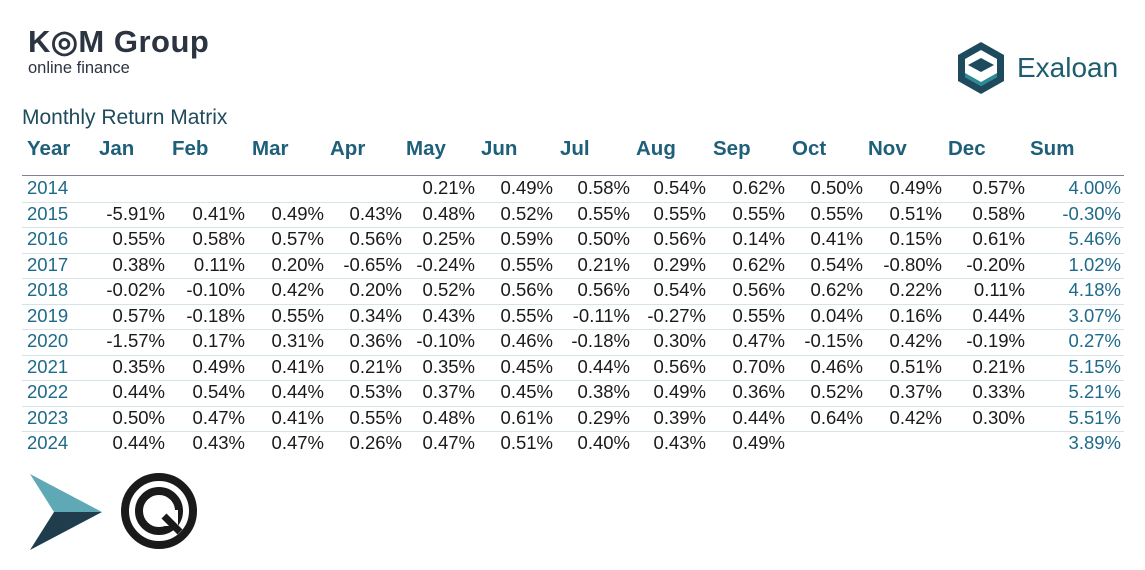  I want to click on return-cell-mar: 0.57%, so click(297, 238).